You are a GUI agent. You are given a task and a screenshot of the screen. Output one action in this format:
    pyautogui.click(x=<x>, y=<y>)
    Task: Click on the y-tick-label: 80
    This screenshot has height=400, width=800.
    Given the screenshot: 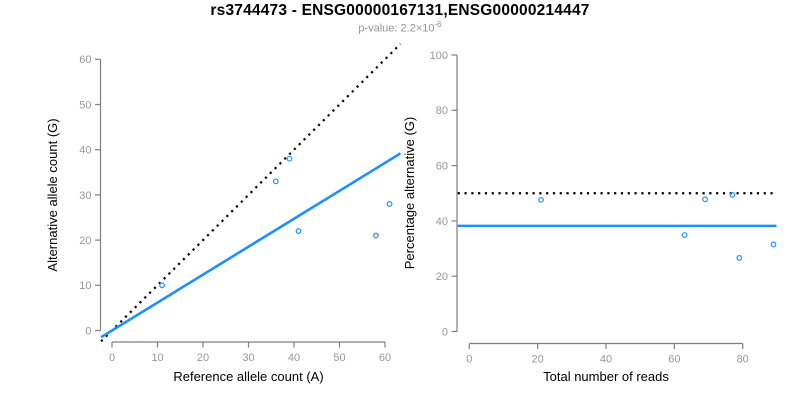 What is the action you would take?
    pyautogui.click(x=442, y=111)
    